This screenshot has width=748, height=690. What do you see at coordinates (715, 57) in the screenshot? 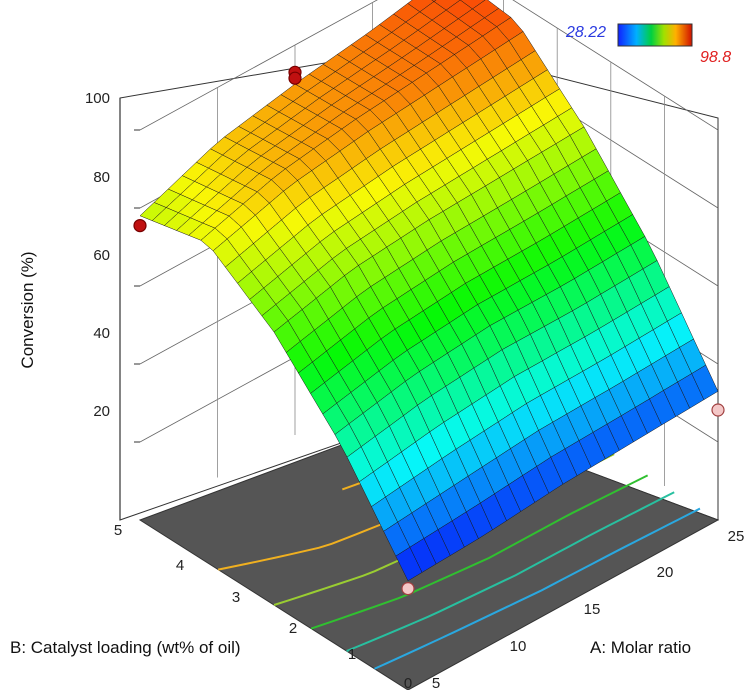
I see `colorbar-max-label: 98.8` at bounding box center [715, 57].